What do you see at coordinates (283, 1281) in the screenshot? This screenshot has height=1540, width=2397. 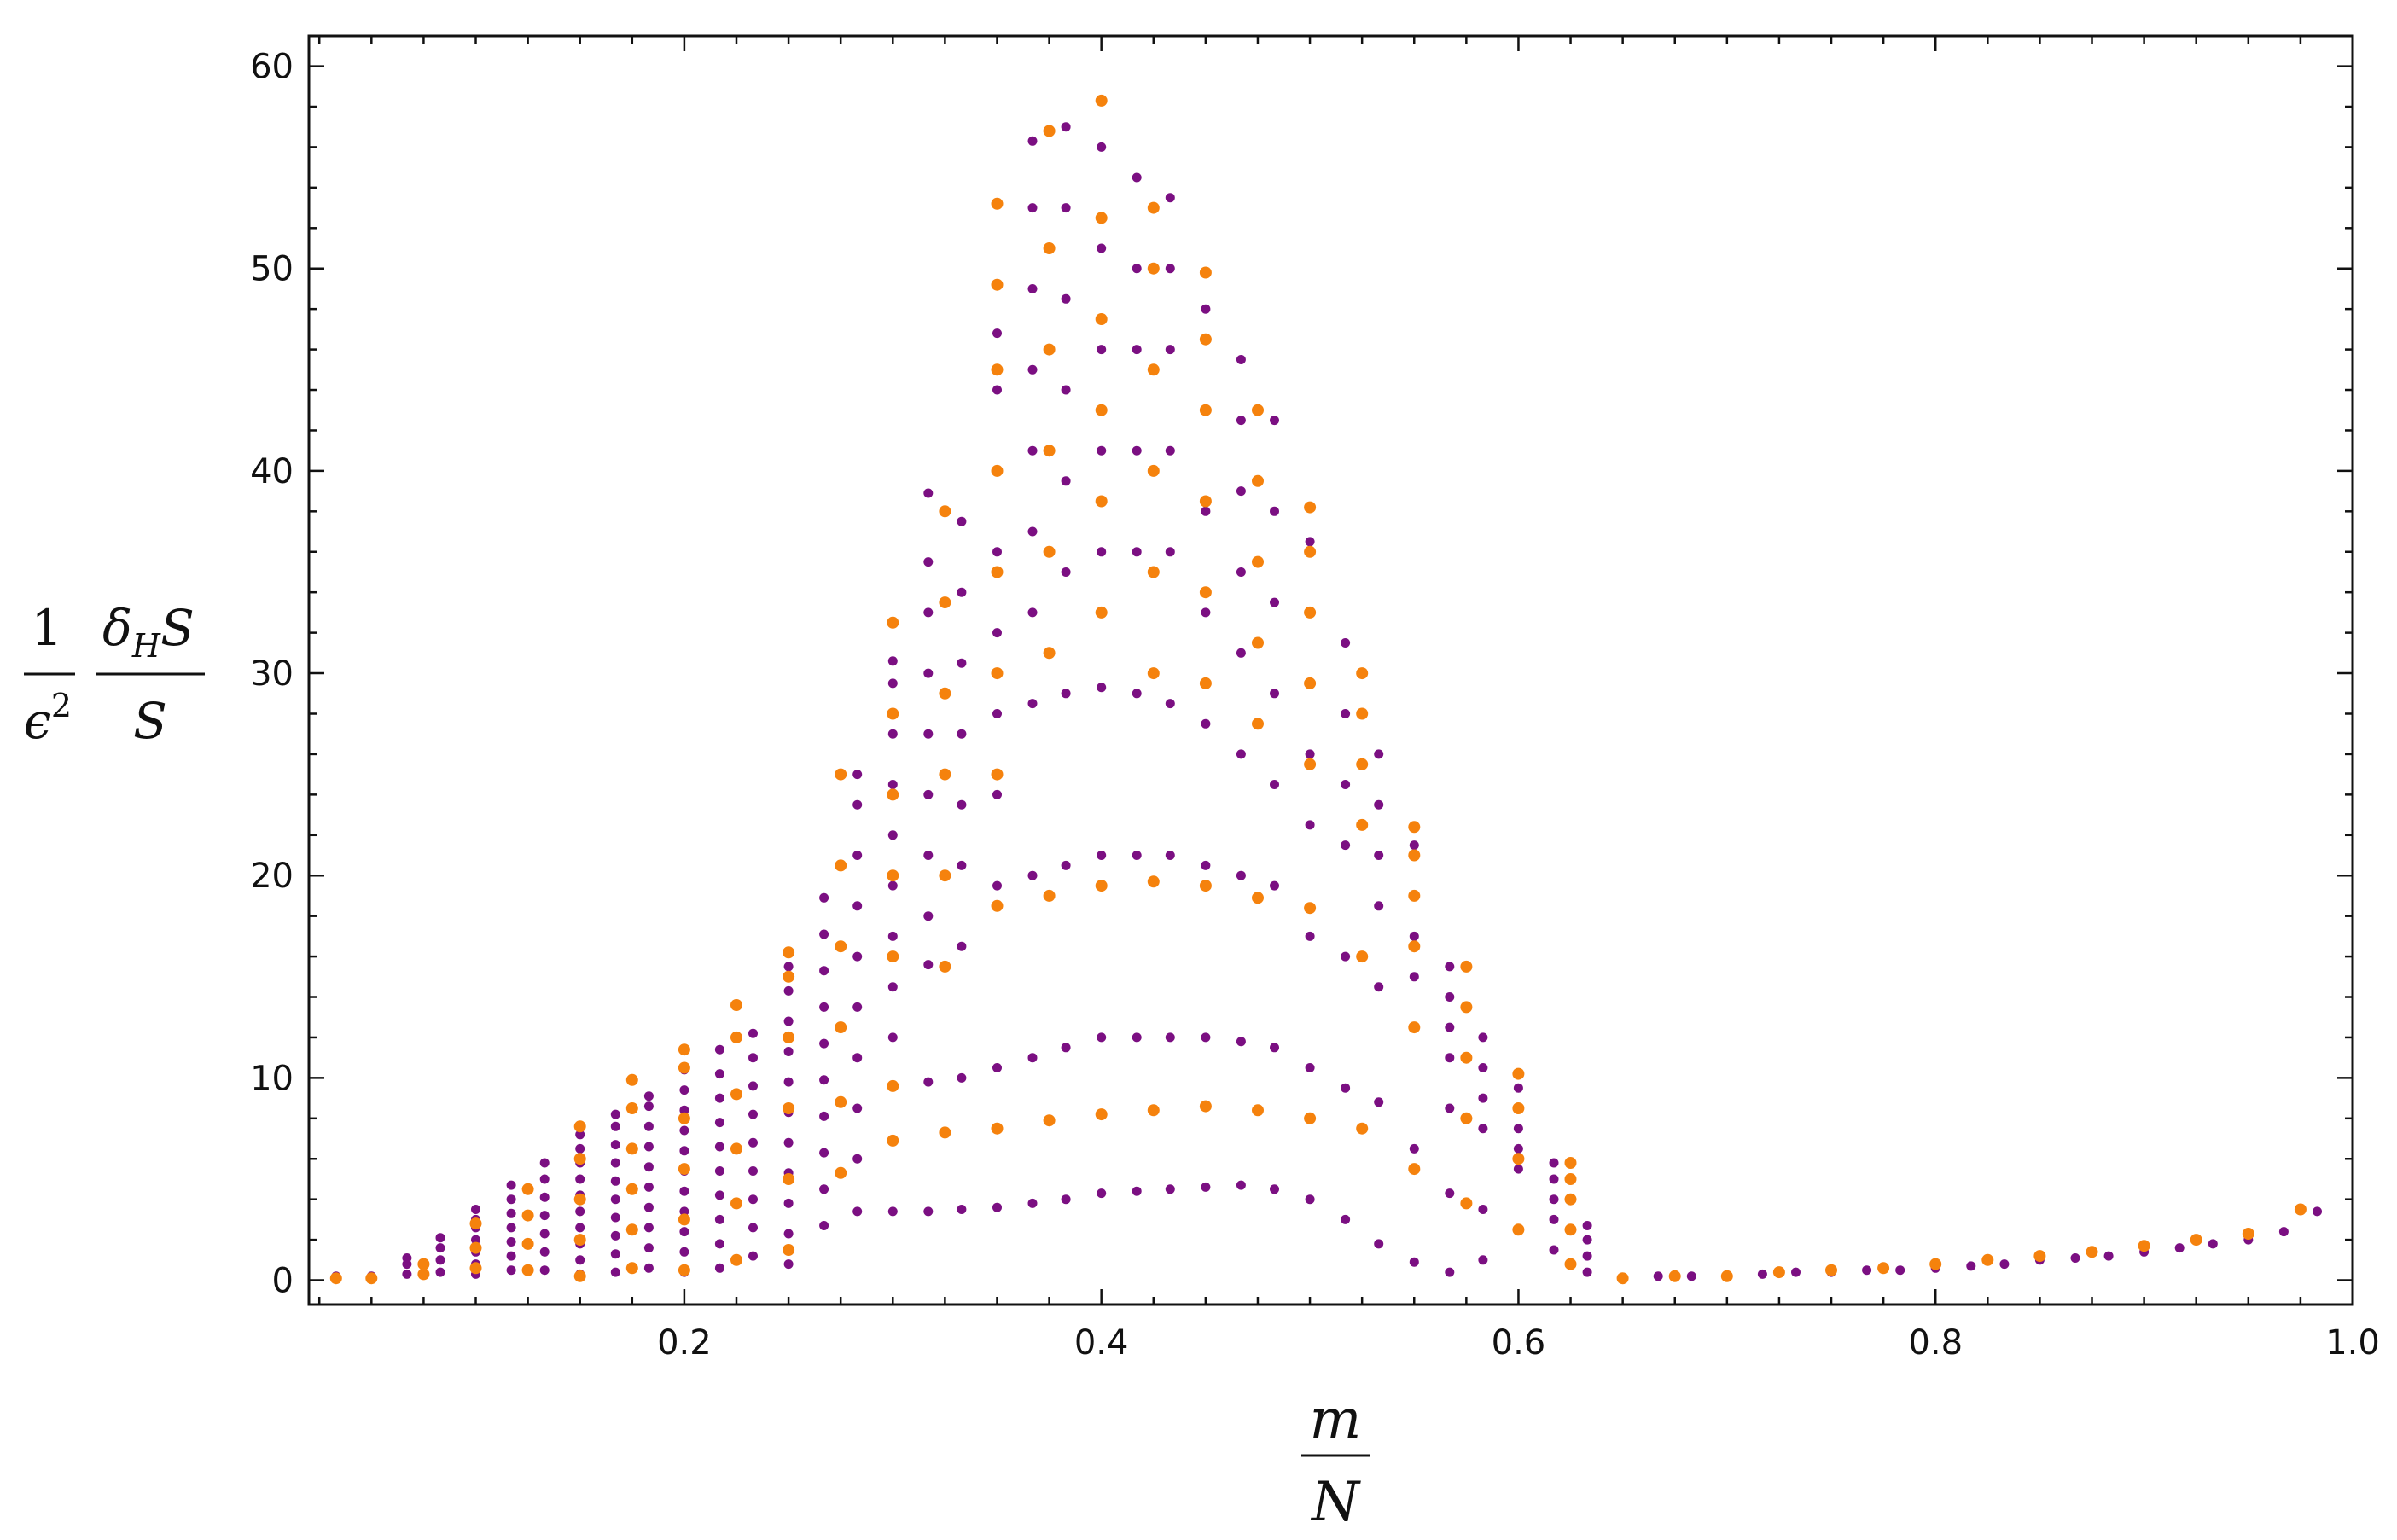 I see `y-tick-label: 0` at bounding box center [283, 1281].